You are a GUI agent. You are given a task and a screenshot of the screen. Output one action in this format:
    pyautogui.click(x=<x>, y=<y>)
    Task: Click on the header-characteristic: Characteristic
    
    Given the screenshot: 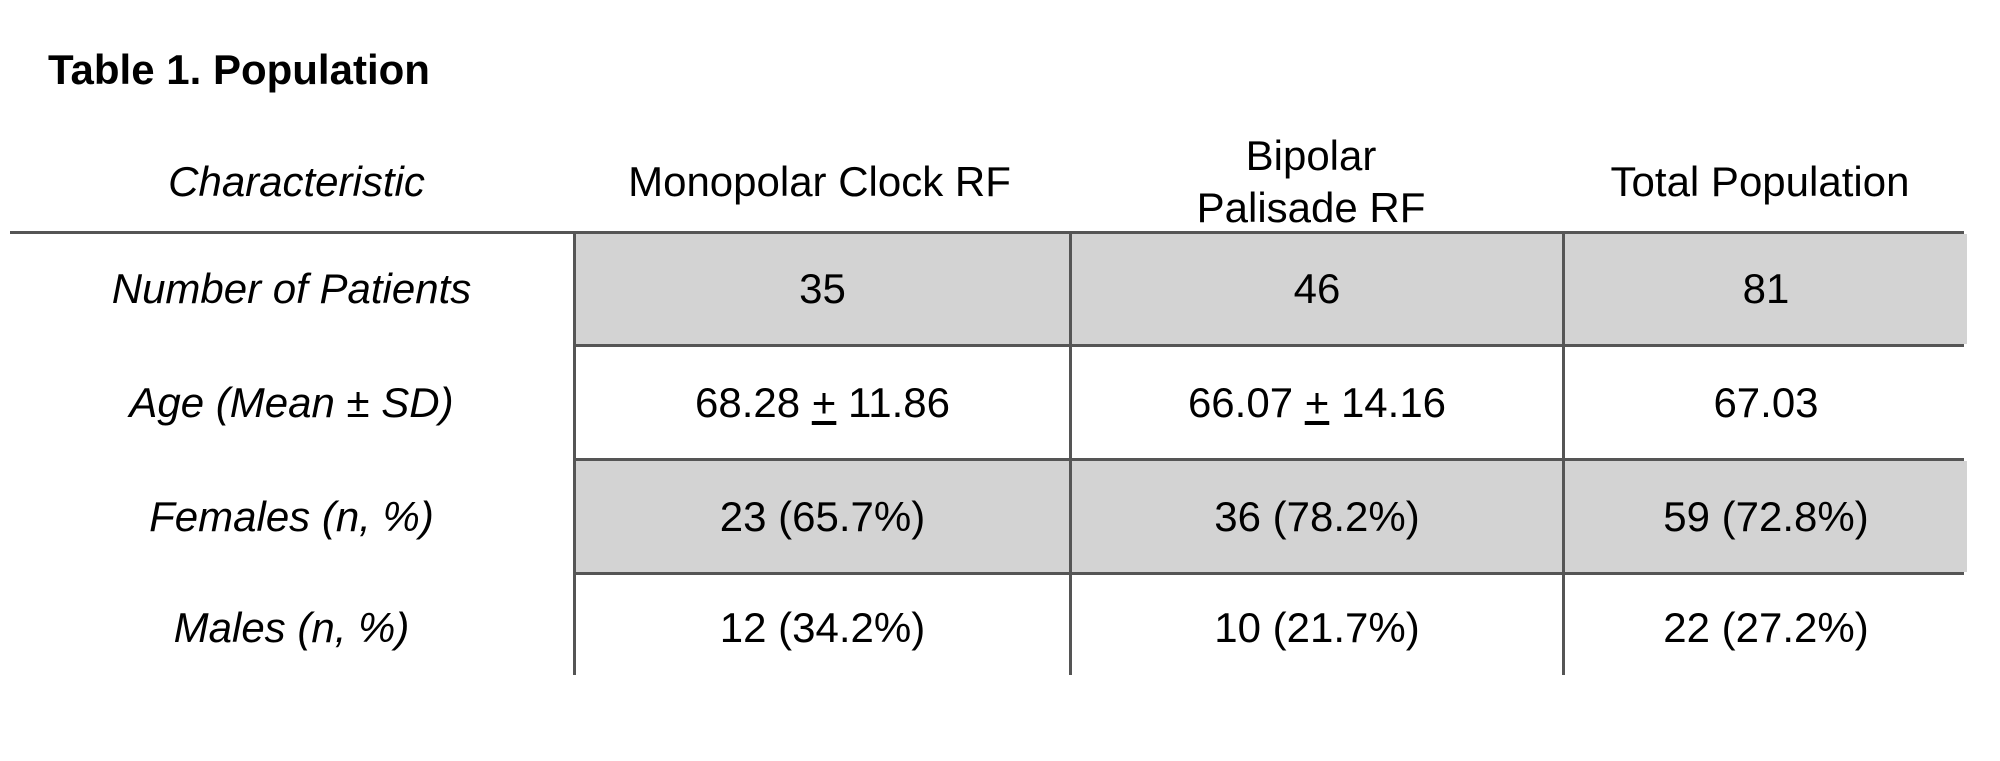 What is the action you would take?
    pyautogui.click(x=296, y=182)
    